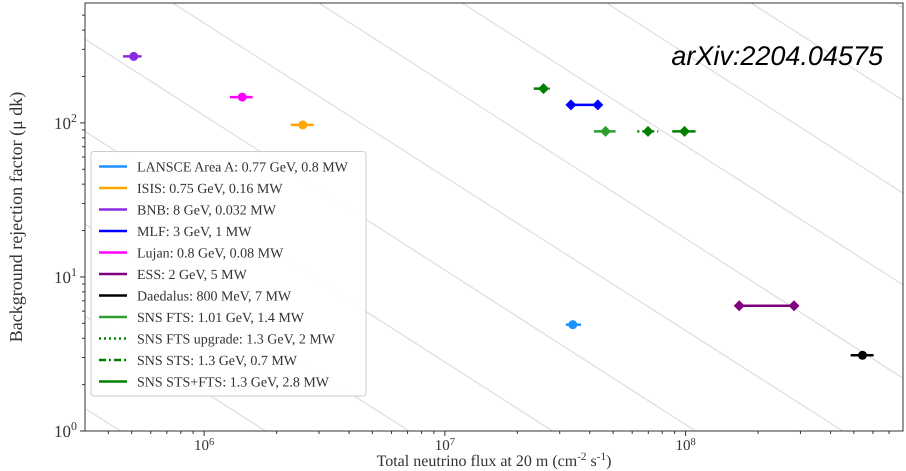 The height and width of the screenshot is (471, 906). What do you see at coordinates (66, 275) in the screenshot?
I see `y-tick-label: 10$^{1}$` at bounding box center [66, 275].